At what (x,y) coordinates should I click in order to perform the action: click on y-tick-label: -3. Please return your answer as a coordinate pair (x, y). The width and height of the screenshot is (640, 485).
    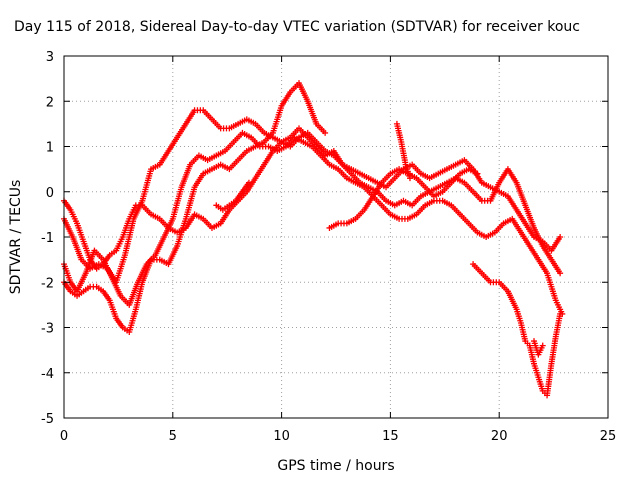
    Looking at the image, I should click on (47, 329).